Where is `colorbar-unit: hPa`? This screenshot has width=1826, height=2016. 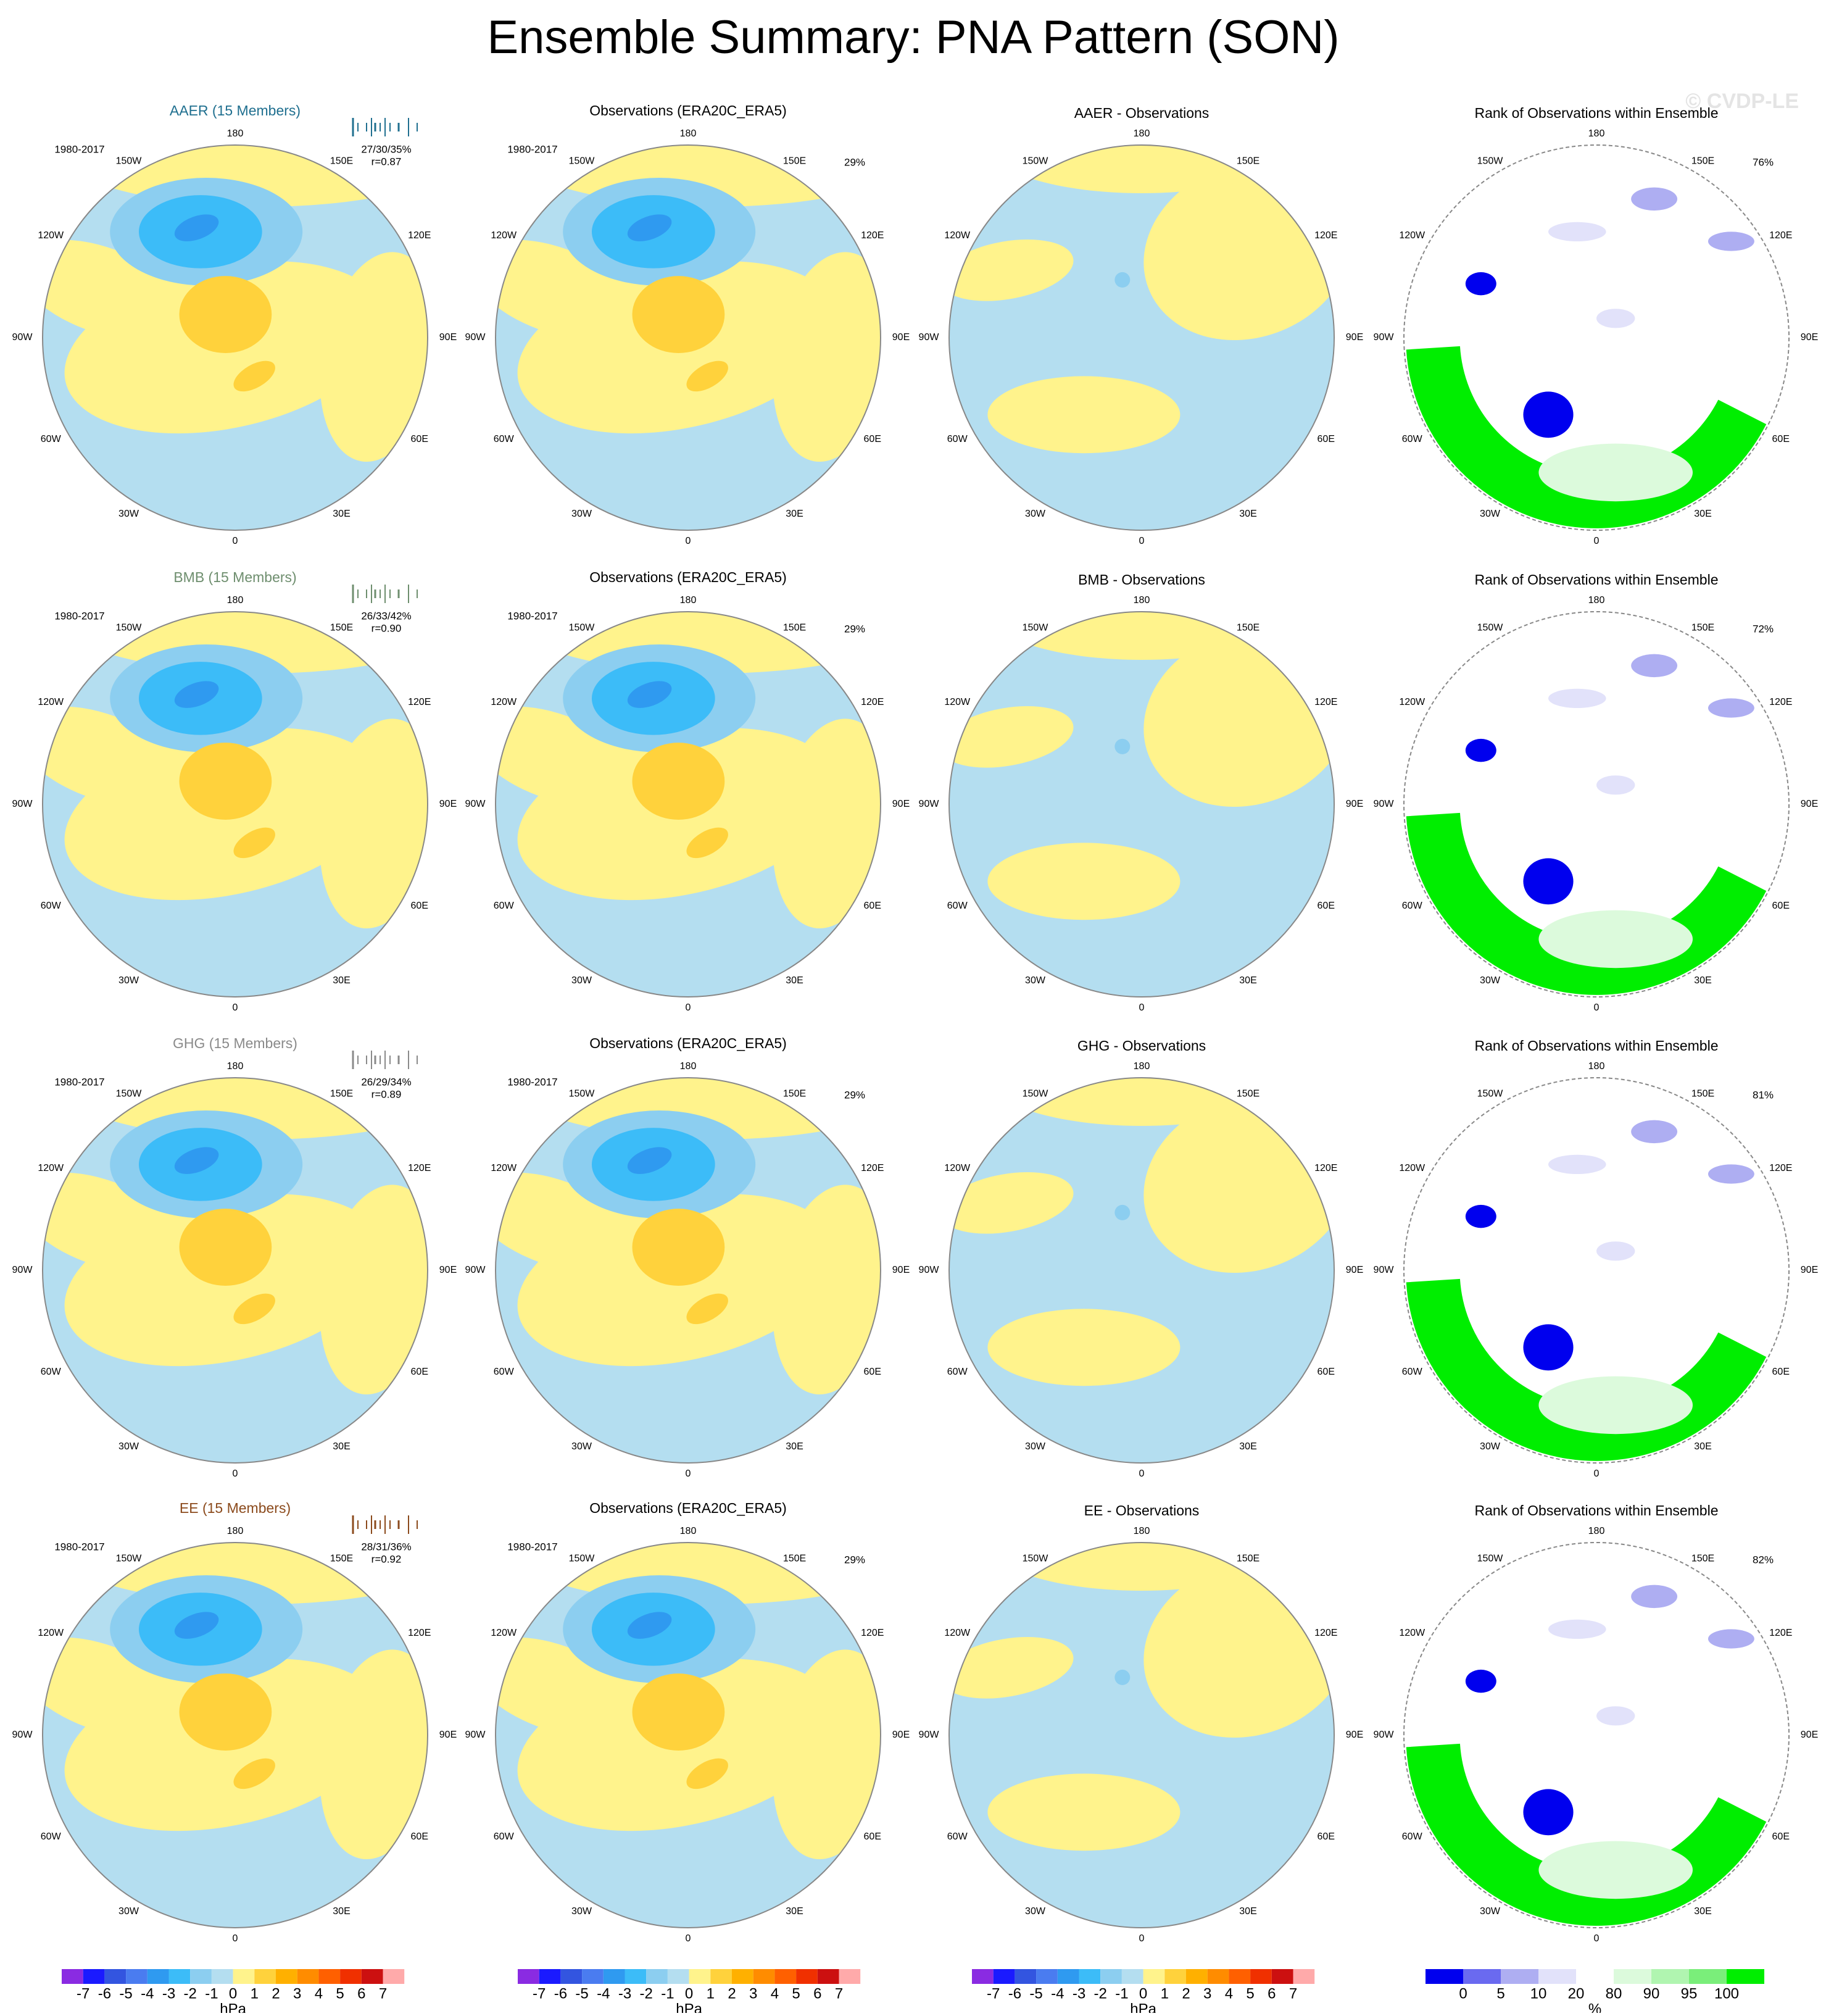 colorbar-unit: hPa is located at coordinates (233, 2007).